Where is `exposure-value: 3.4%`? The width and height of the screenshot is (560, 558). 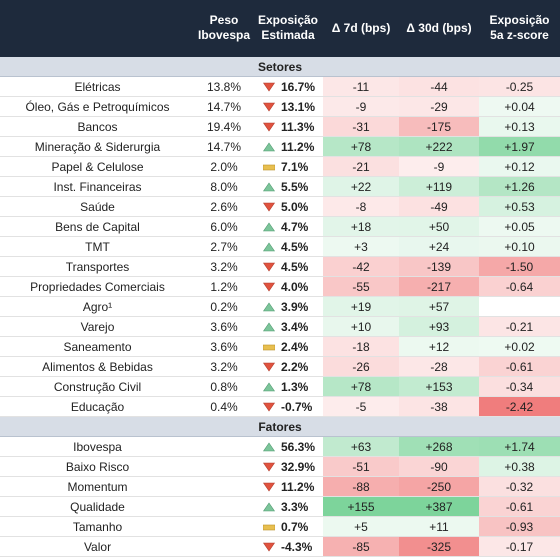 exposure-value: 3.4% is located at coordinates (295, 326).